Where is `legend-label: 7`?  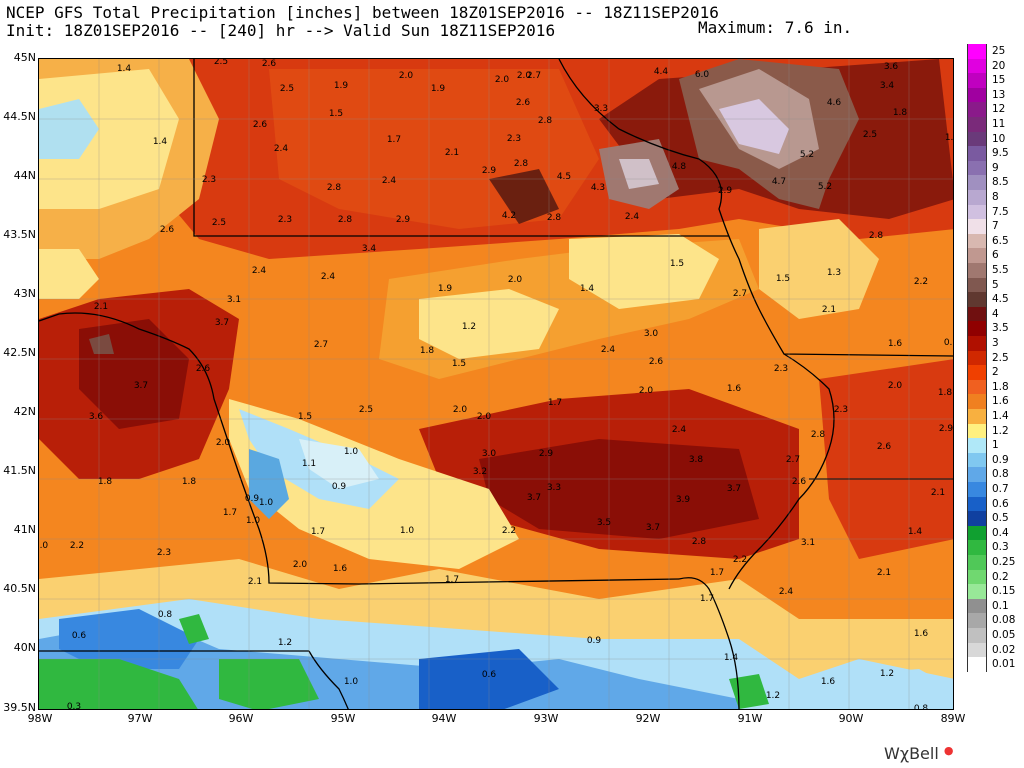 legend-label: 7 is located at coordinates (995, 226).